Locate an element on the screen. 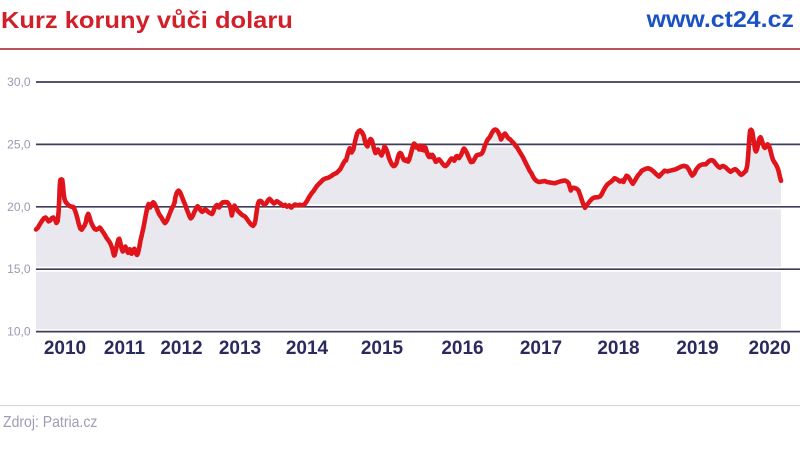 This screenshot has height=449, width=800. svg-text: 25,0 is located at coordinates (19, 144).